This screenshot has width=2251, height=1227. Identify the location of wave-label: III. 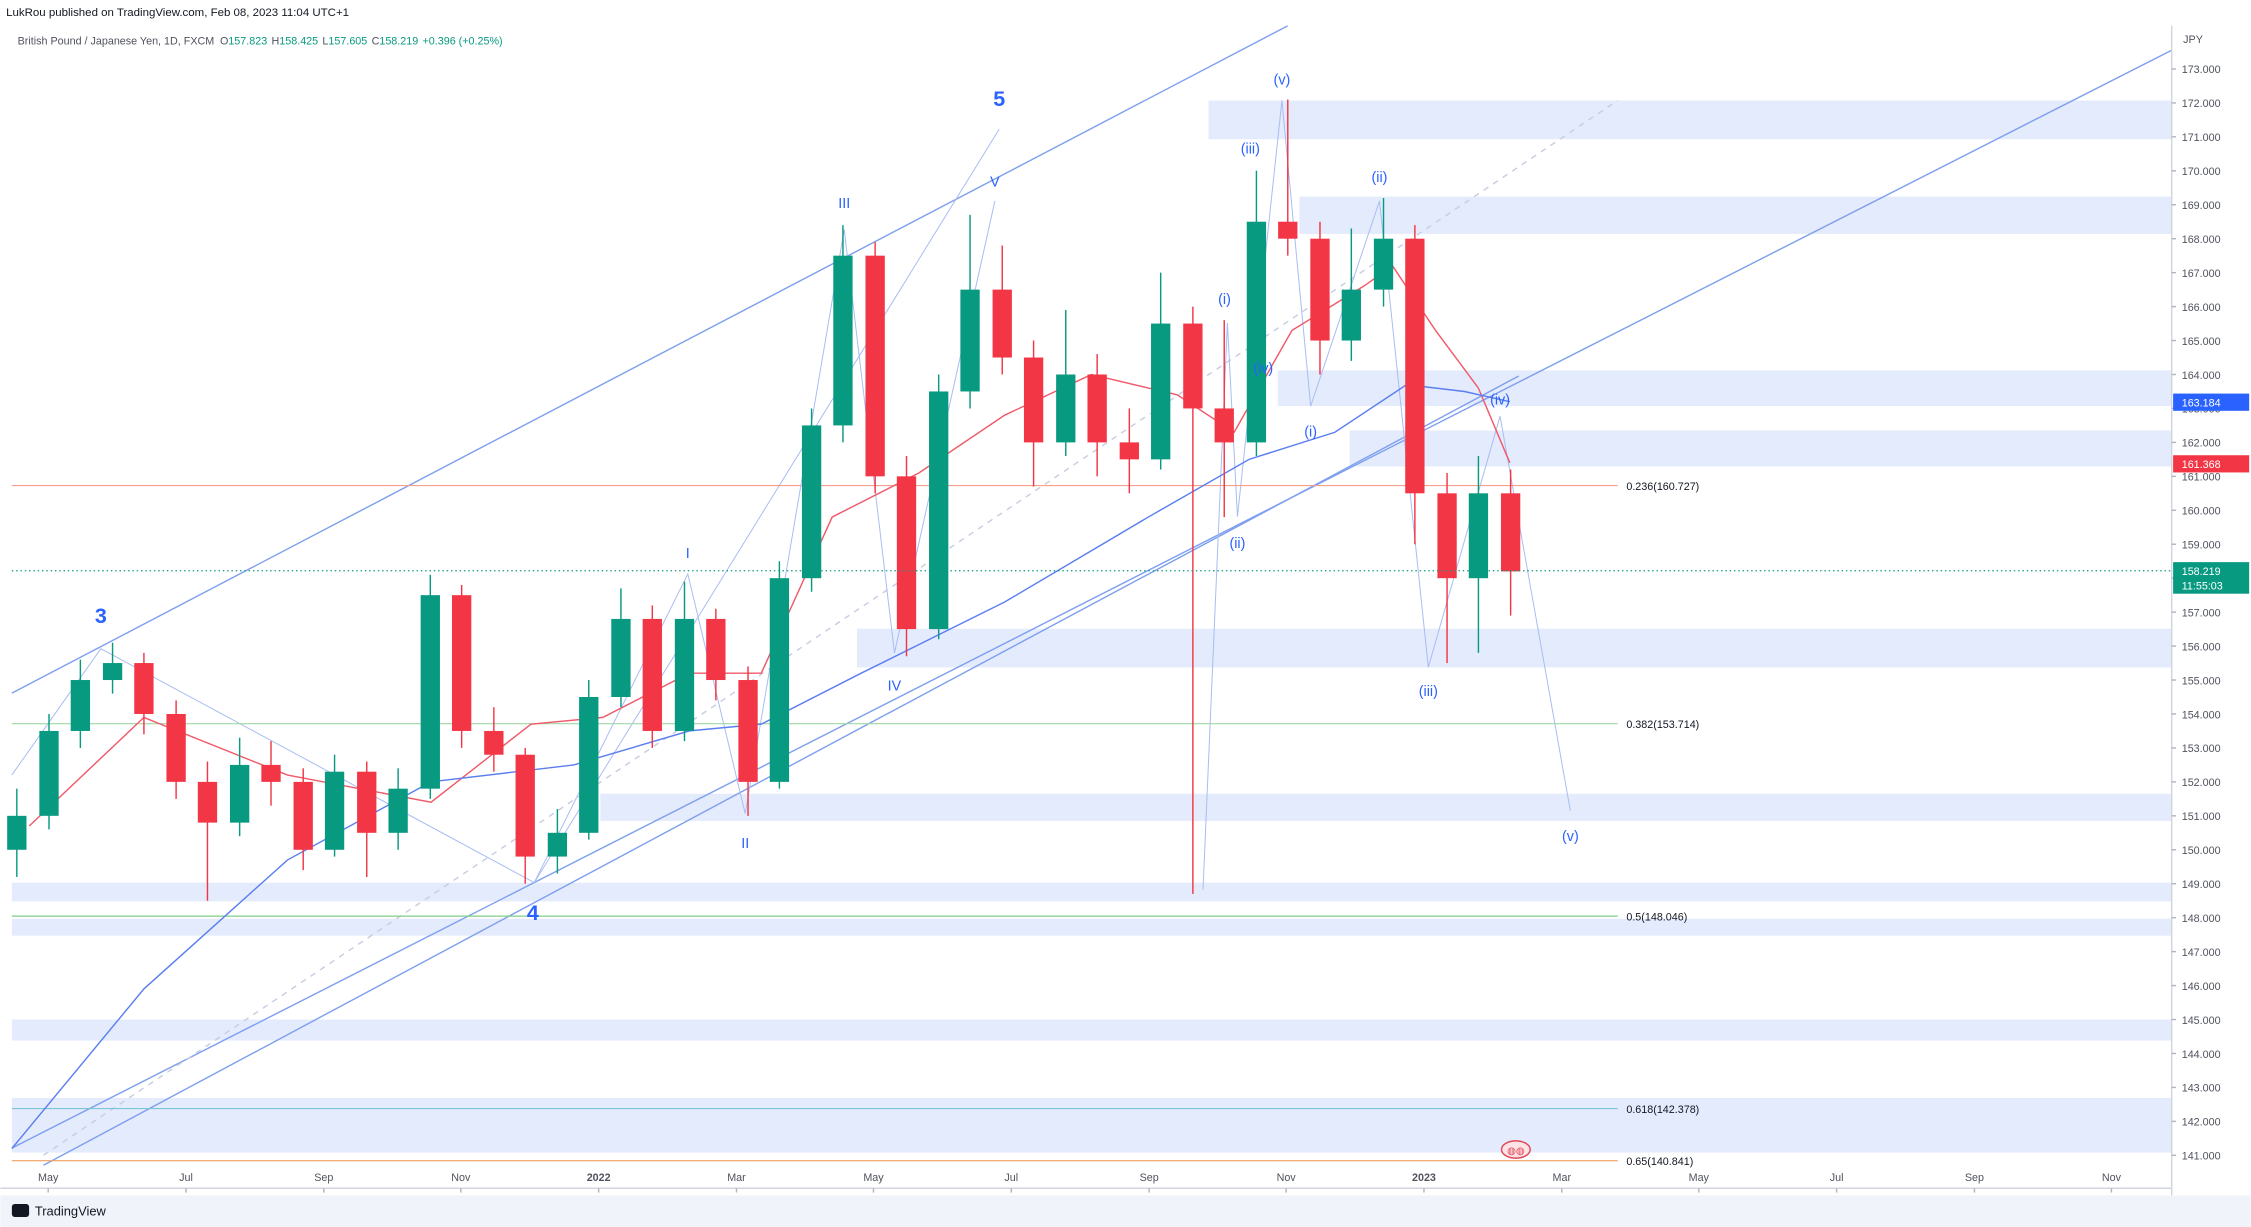
(844, 204).